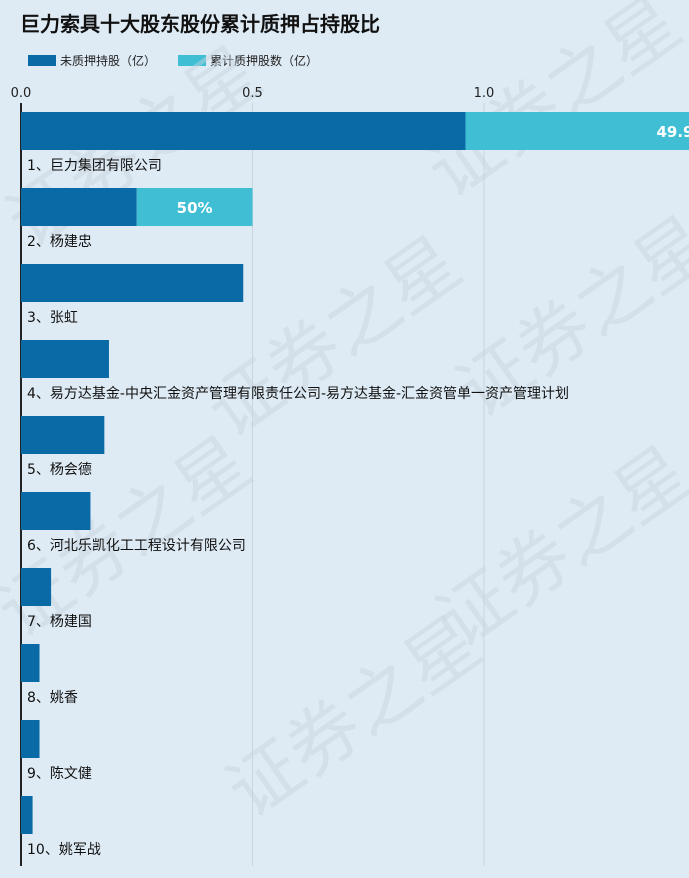 The image size is (689, 878). I want to click on category-label: 6、河北乐凯化工工程设计有限公司, so click(136, 546).